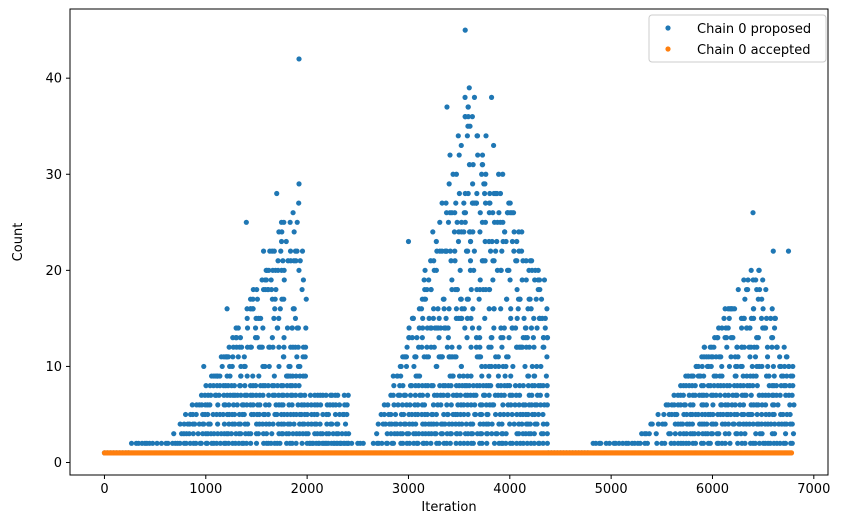  What do you see at coordinates (791, 453) in the screenshot?
I see `accepted-point` at bounding box center [791, 453].